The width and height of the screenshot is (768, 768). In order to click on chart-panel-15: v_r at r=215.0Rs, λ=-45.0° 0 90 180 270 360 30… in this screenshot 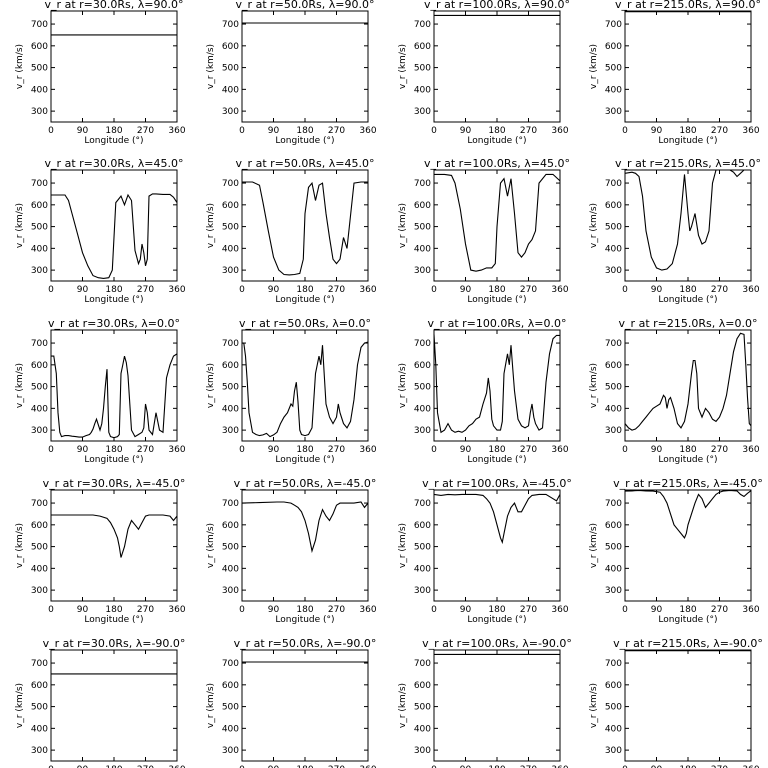, I will do `click(676, 551)`.